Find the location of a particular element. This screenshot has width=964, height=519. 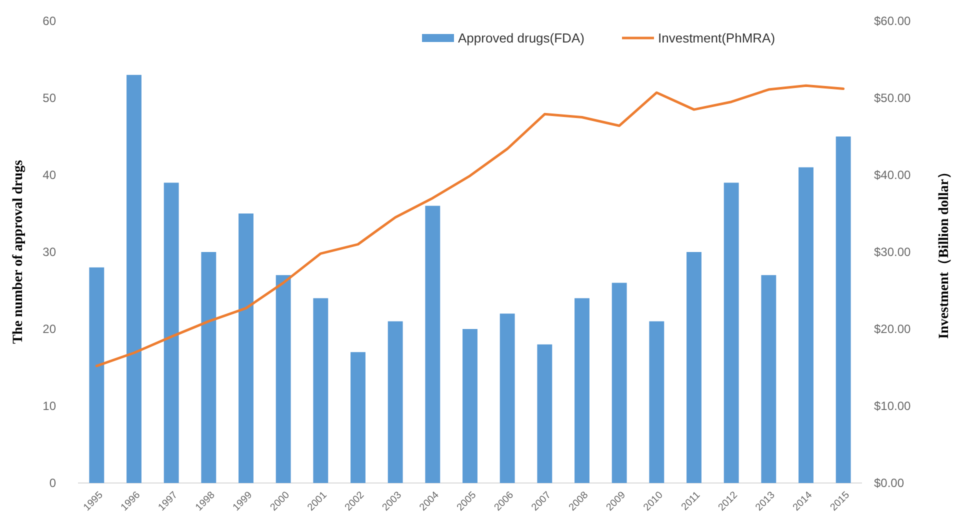

y2-tick-label: $0.00 is located at coordinates (889, 483).